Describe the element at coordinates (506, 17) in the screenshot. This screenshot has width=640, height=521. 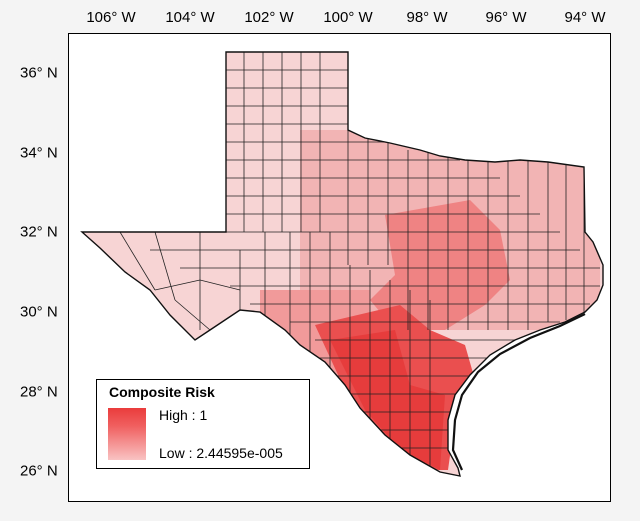
I see `longitude-label: 96° W` at that location.